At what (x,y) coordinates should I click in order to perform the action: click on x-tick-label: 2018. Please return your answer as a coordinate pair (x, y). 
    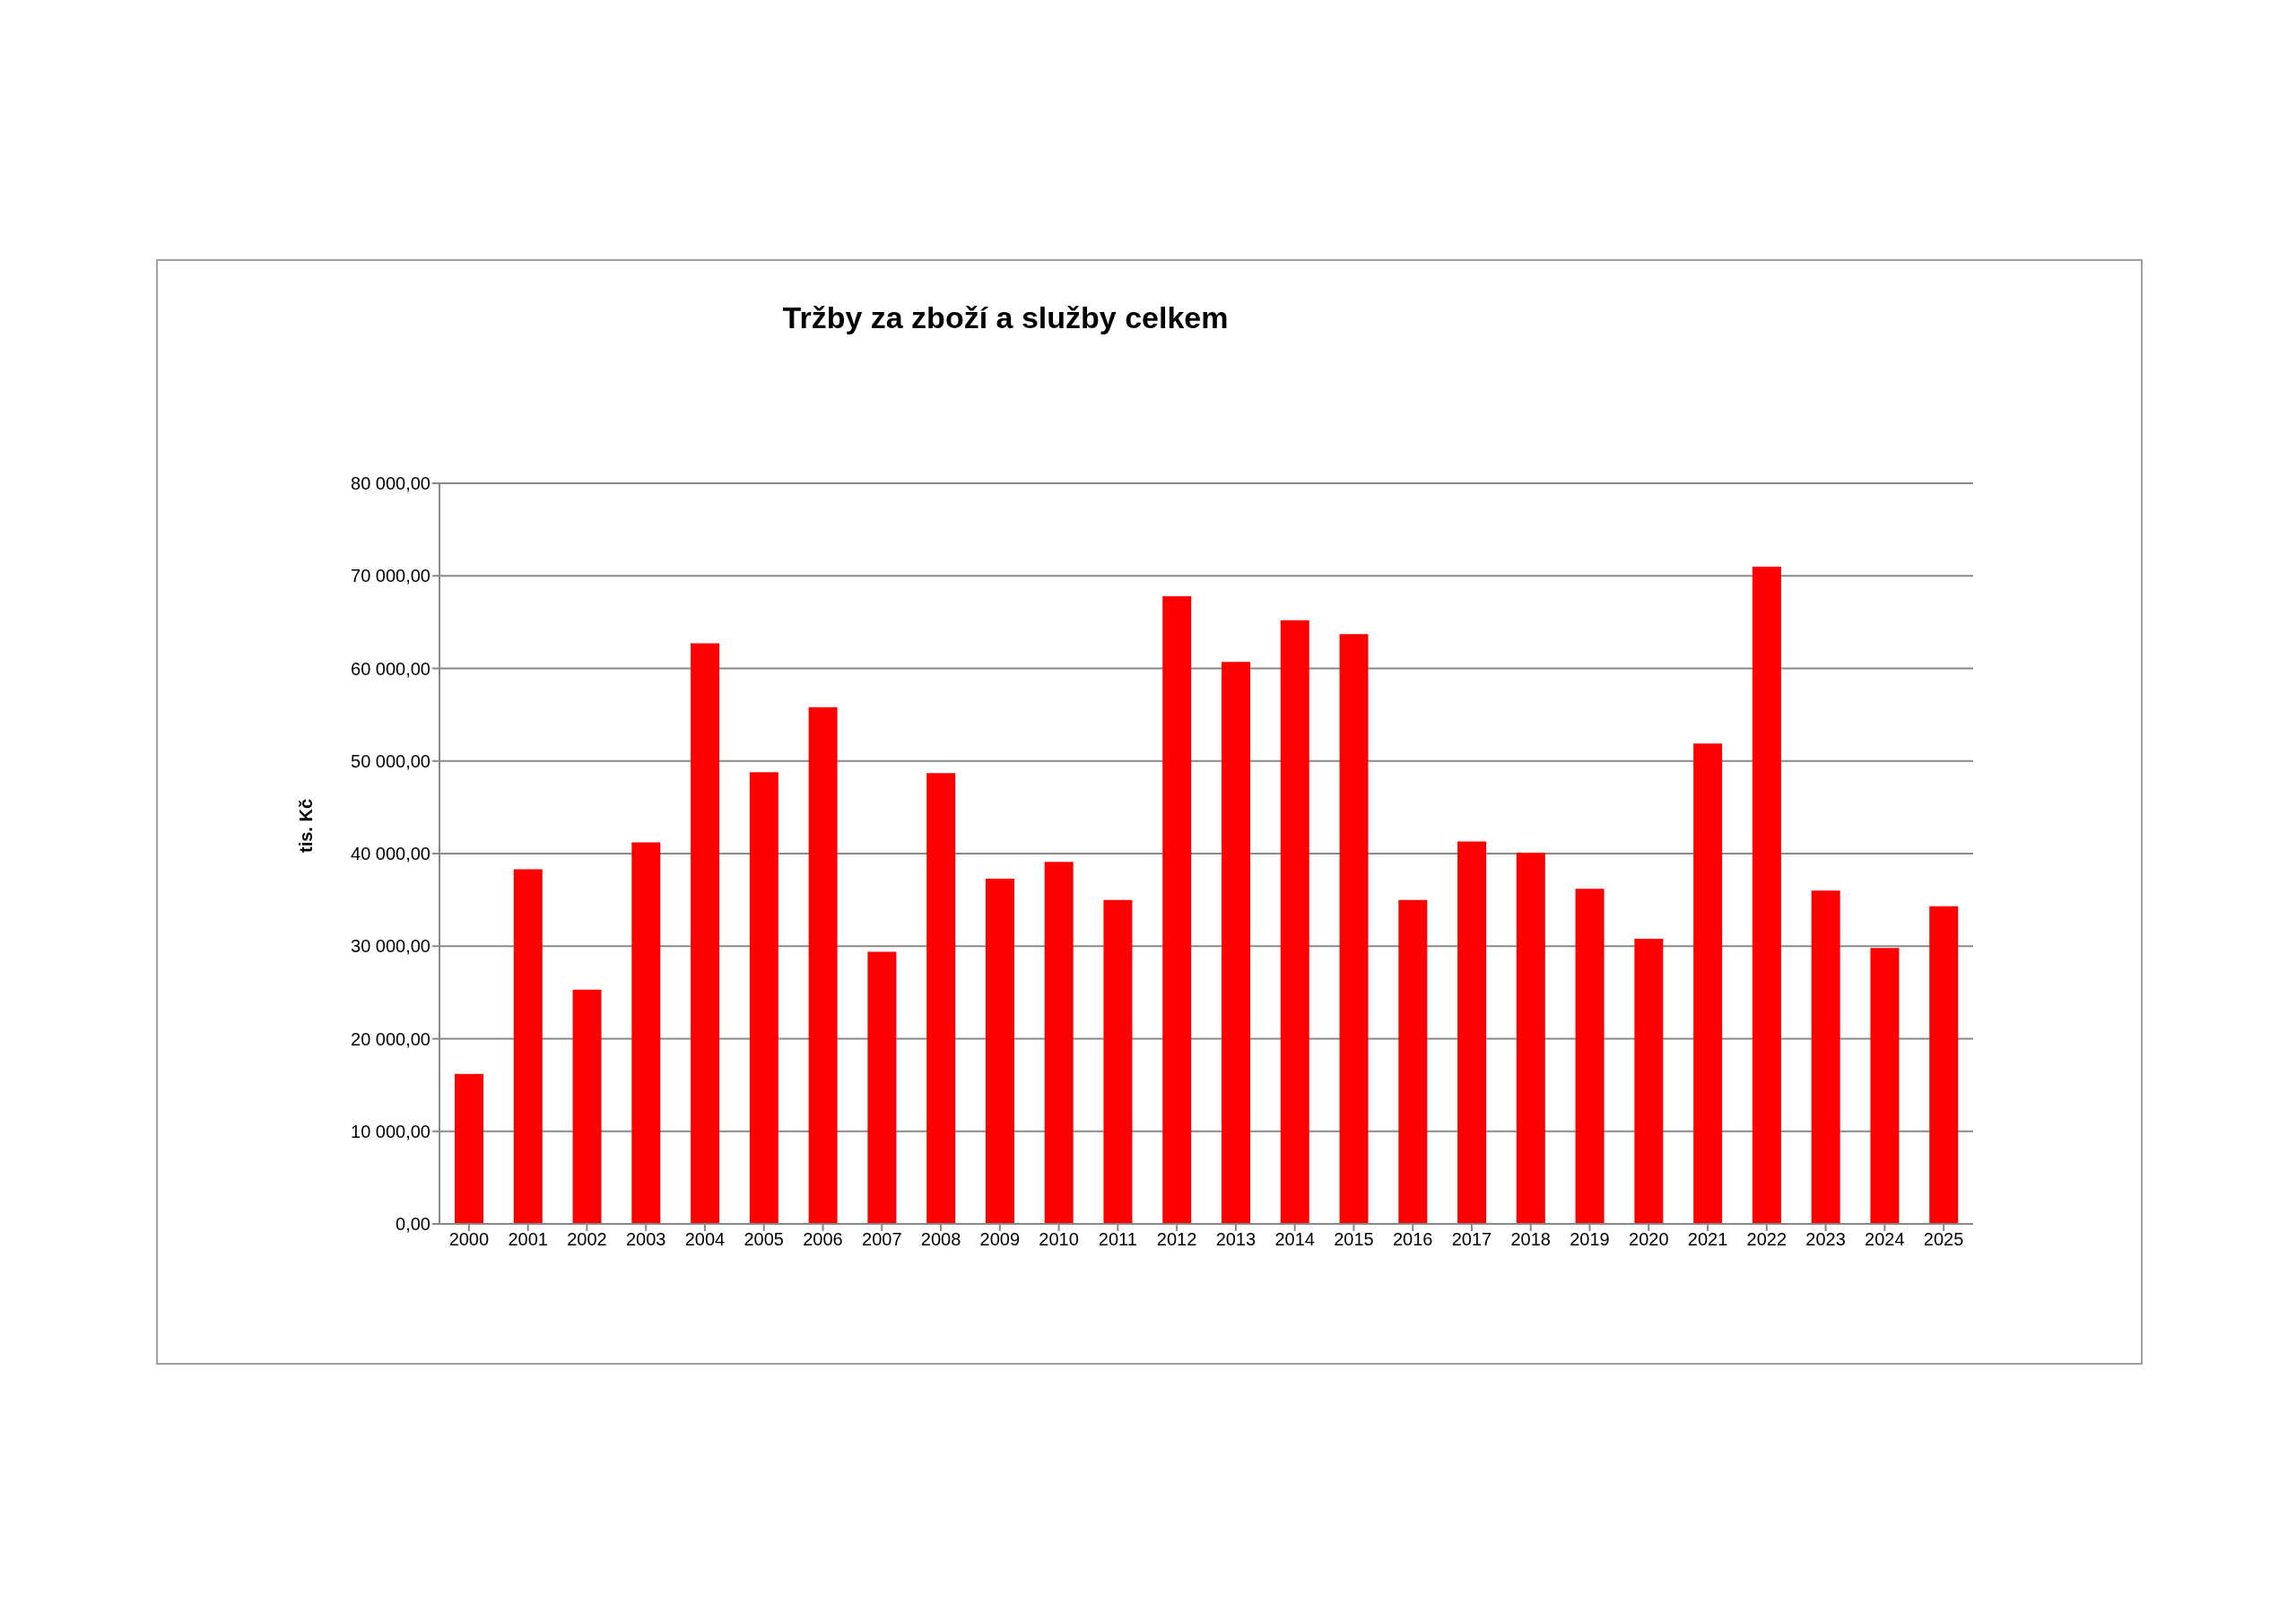
    Looking at the image, I should click on (1530, 1239).